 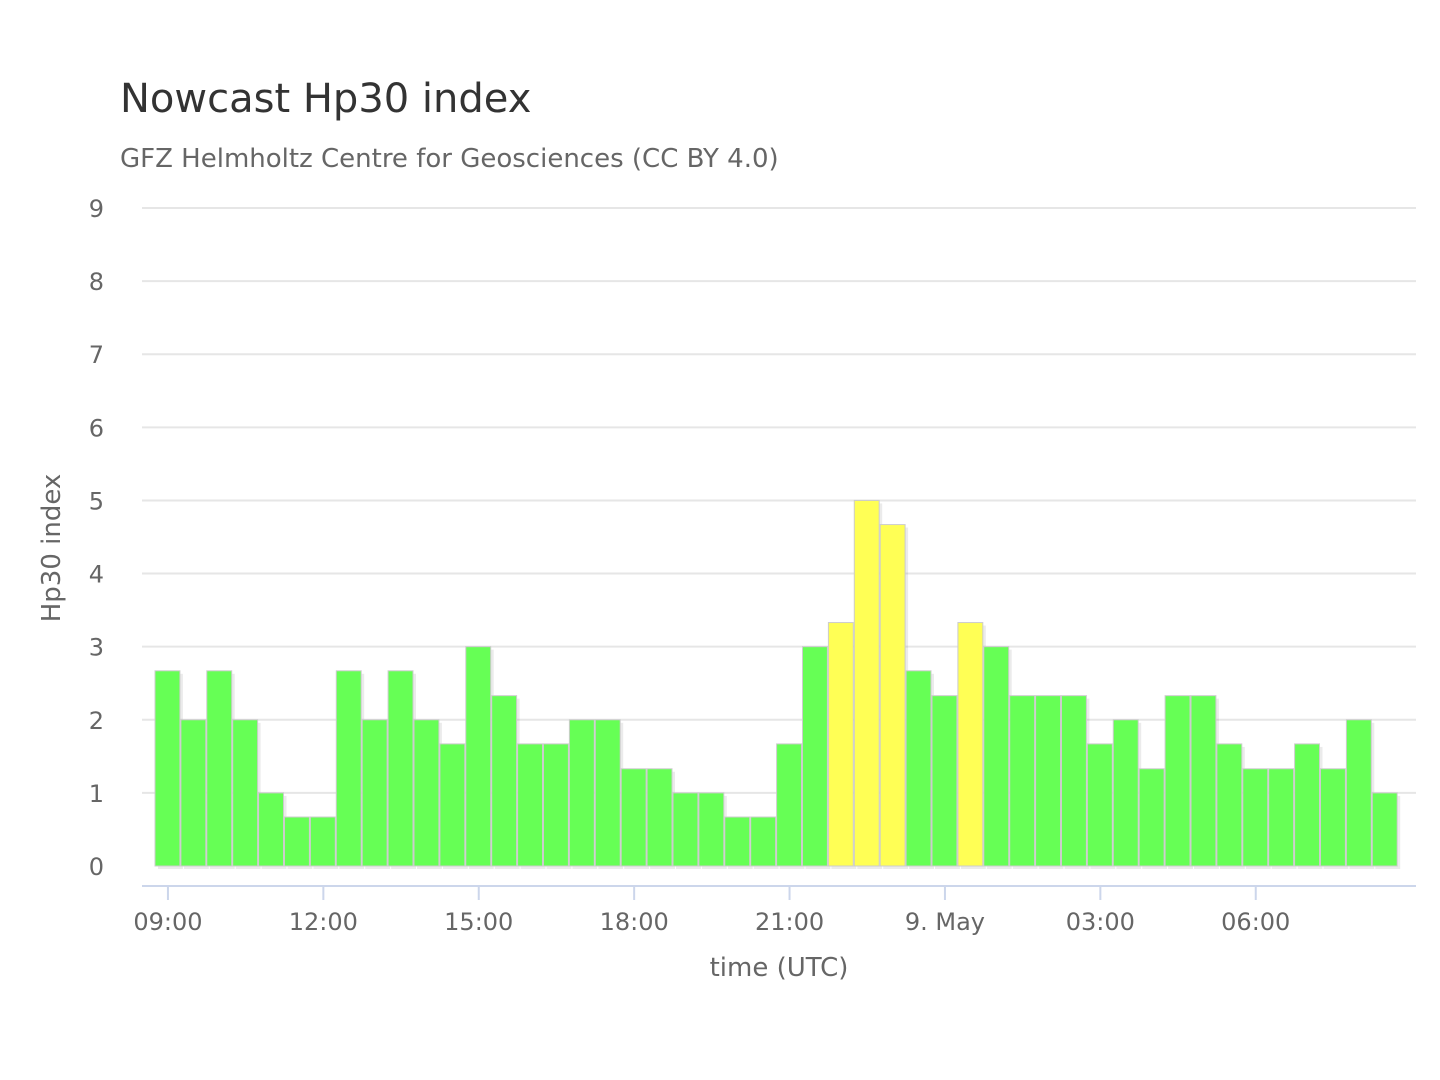 What do you see at coordinates (96, 648) in the screenshot?
I see `y-tick-label: 3` at bounding box center [96, 648].